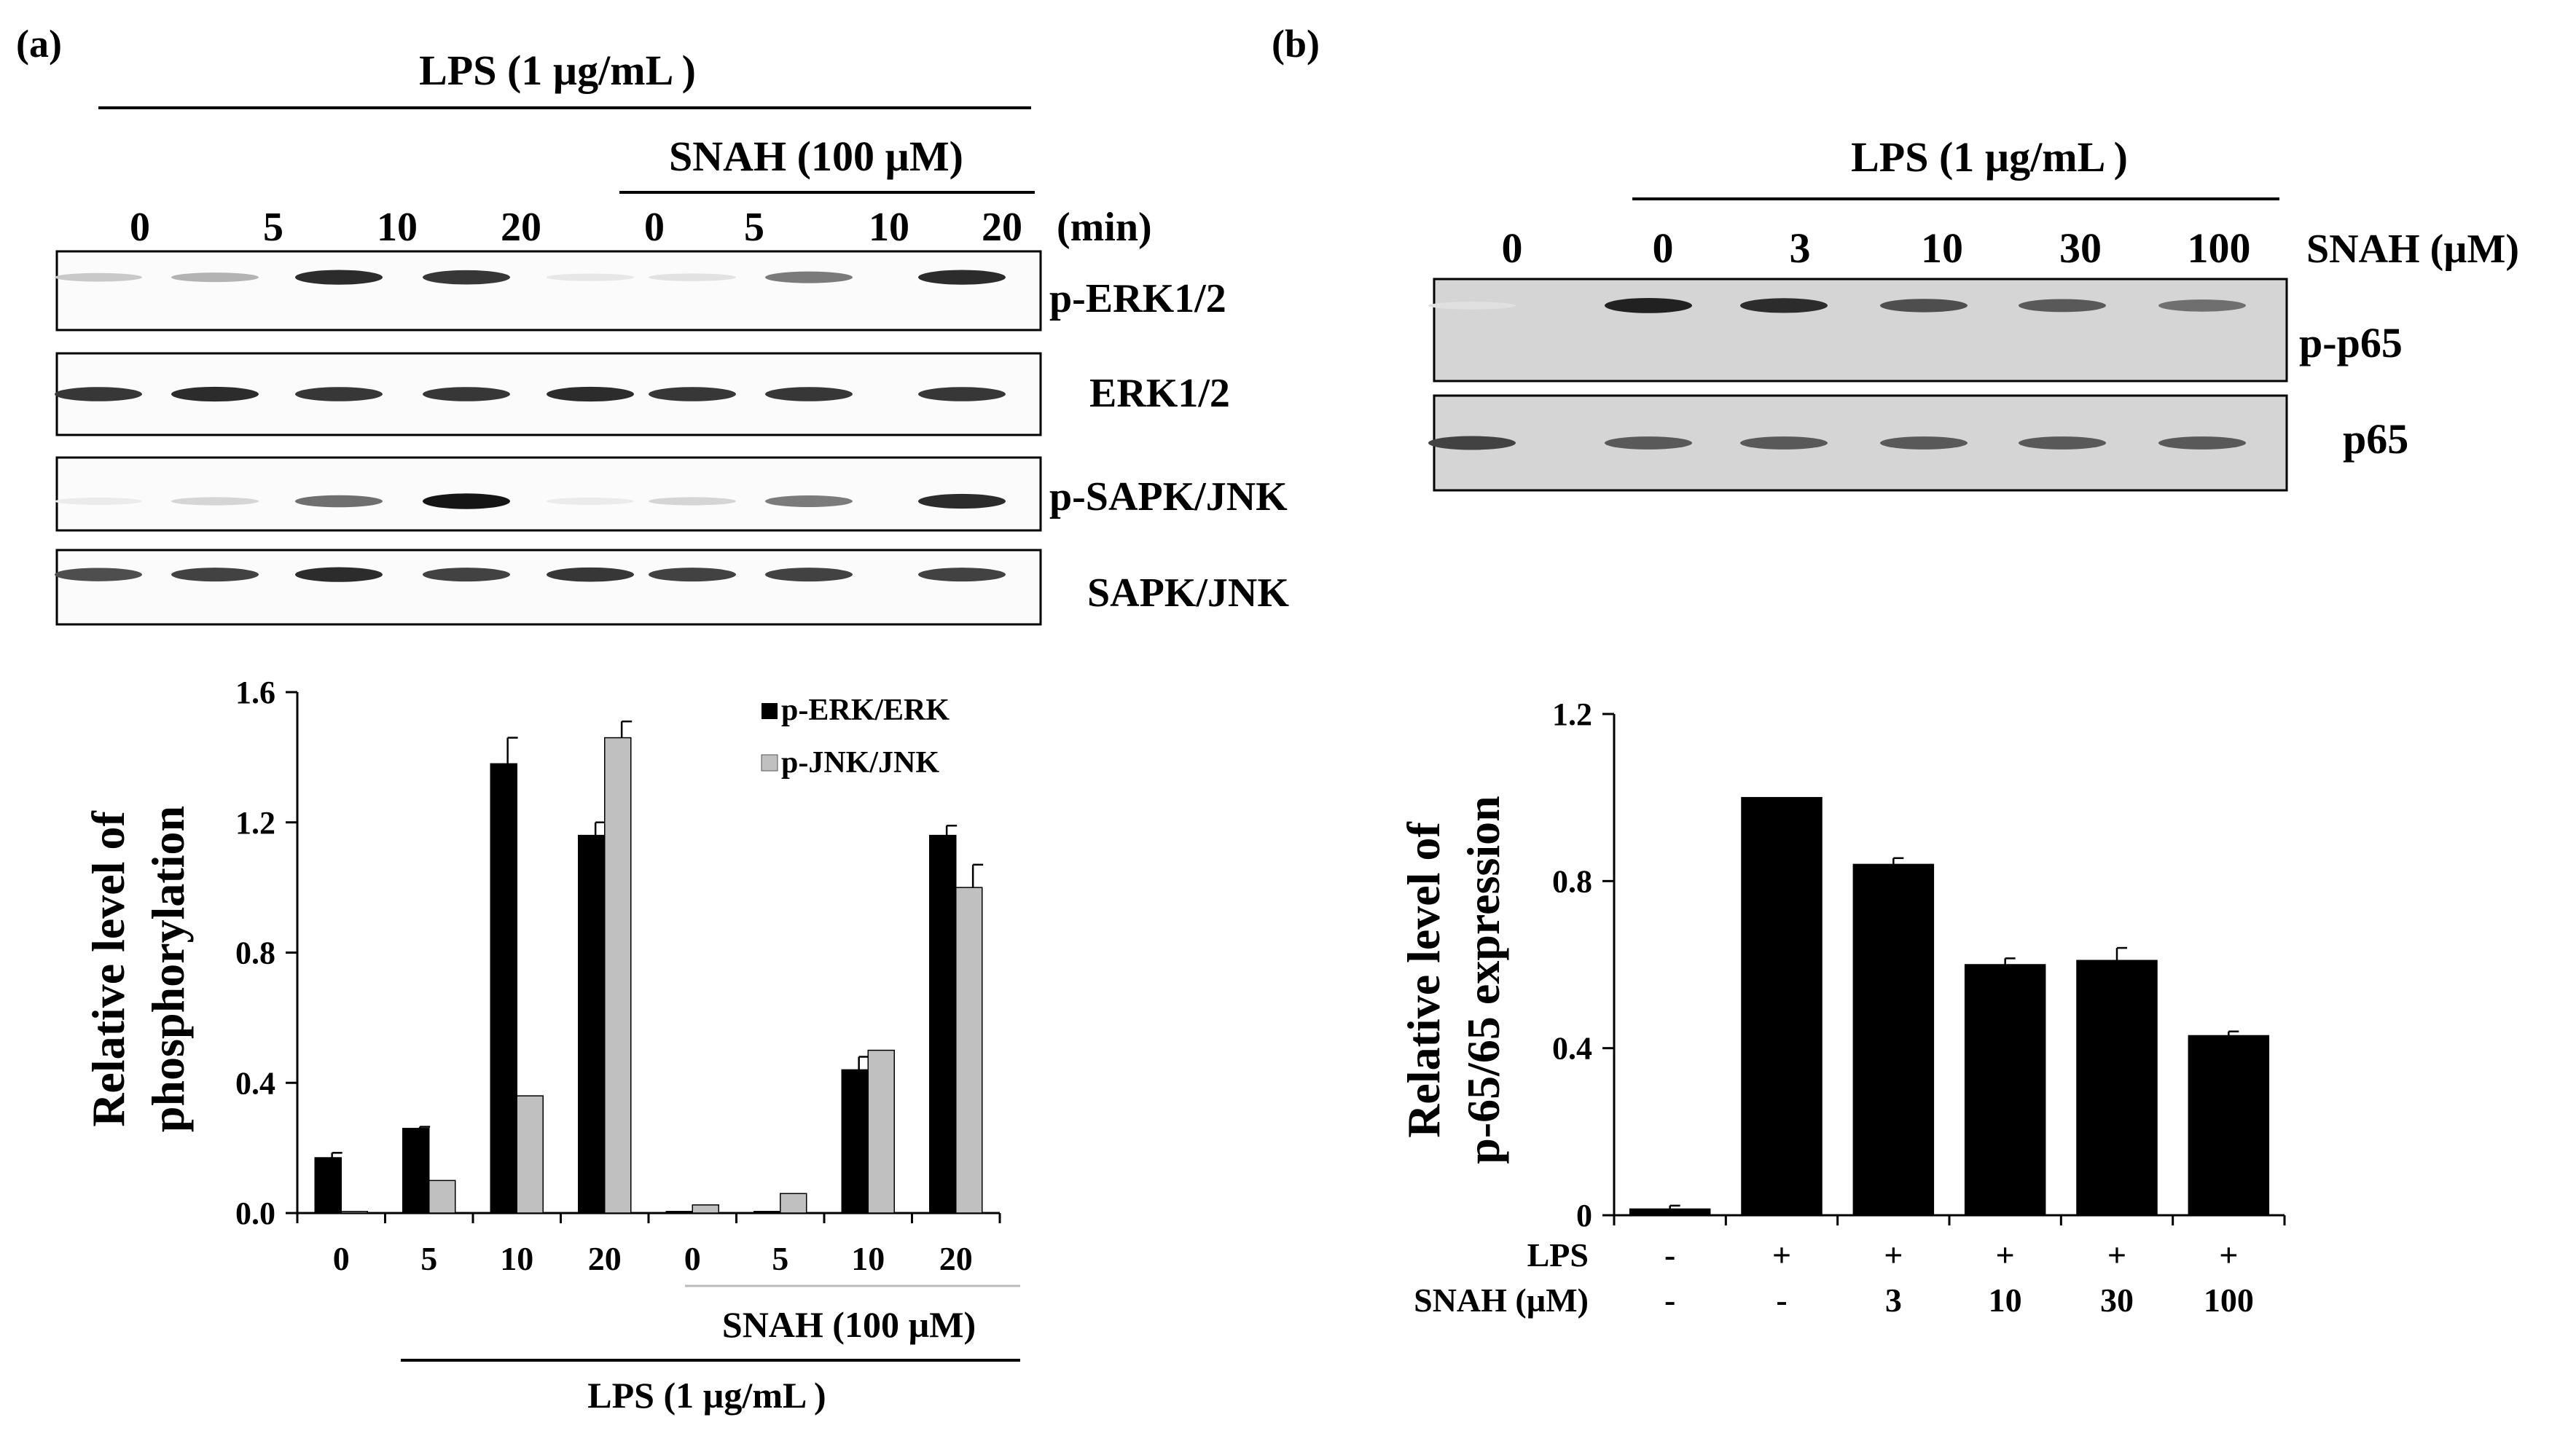  Describe the element at coordinates (780, 1258) in the screenshot. I see `chart-a-xtick-label: 5` at that location.